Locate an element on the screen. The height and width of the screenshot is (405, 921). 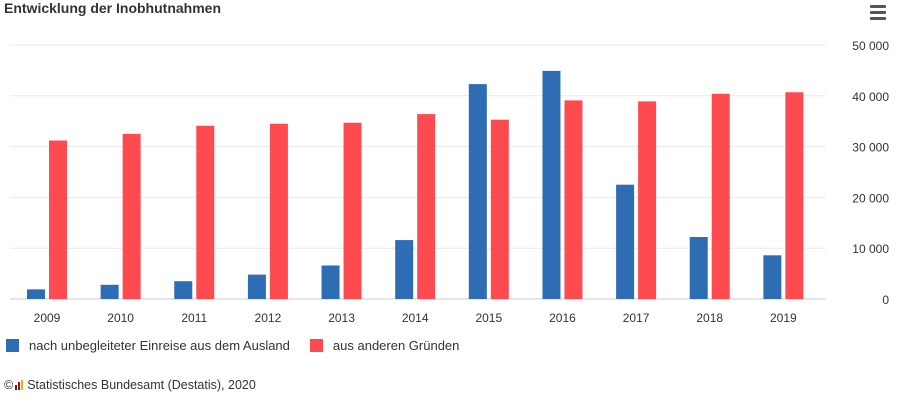
x-tick-label: 2018 is located at coordinates (709, 318).